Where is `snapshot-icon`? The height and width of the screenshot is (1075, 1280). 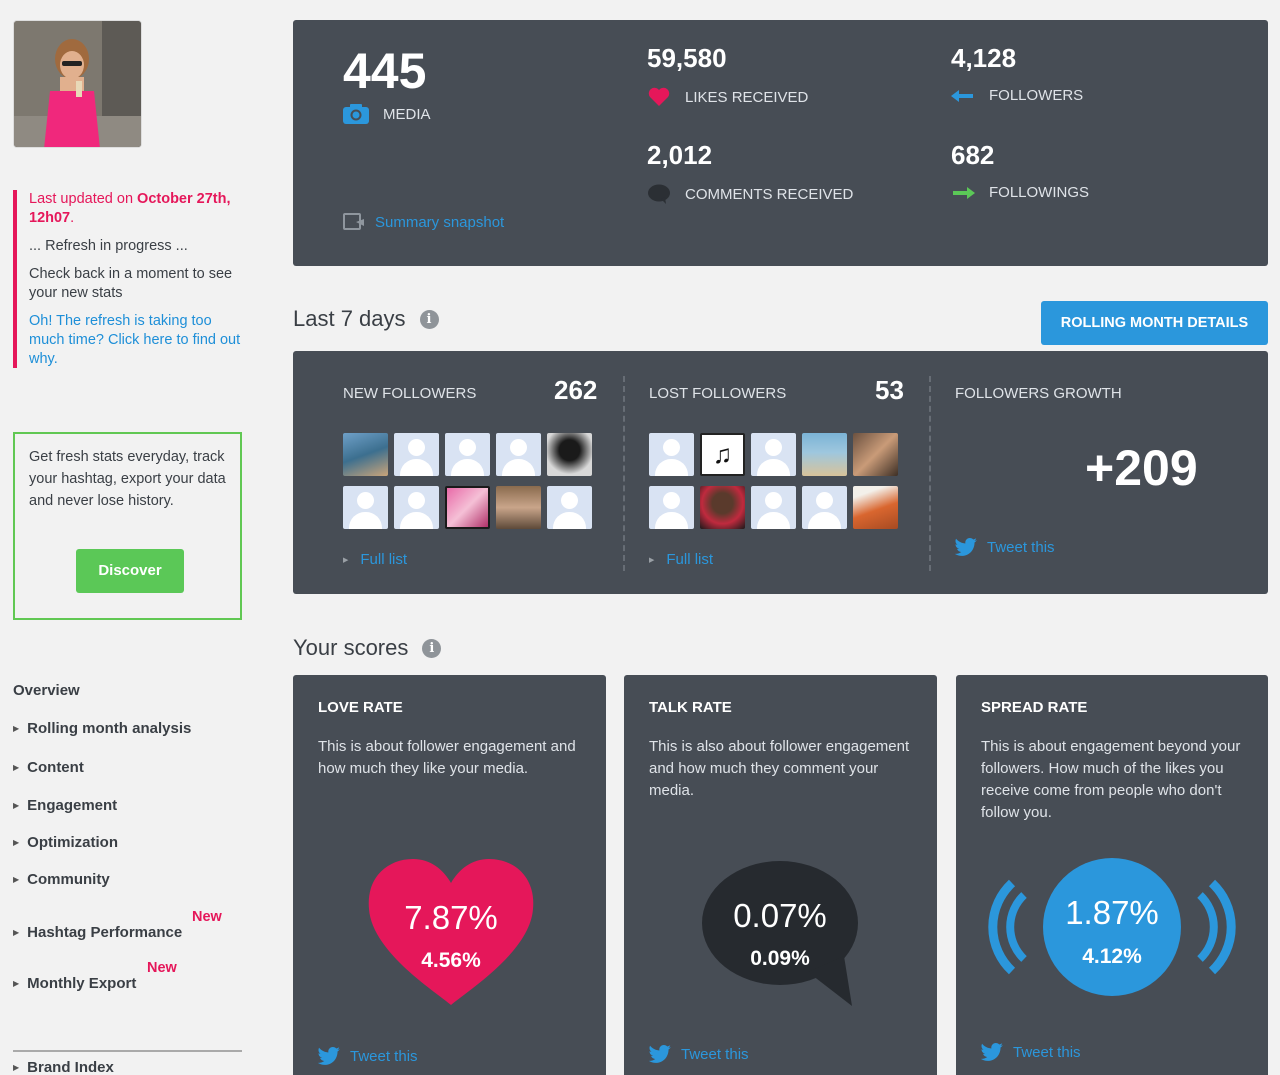
snapshot-icon is located at coordinates (354, 222).